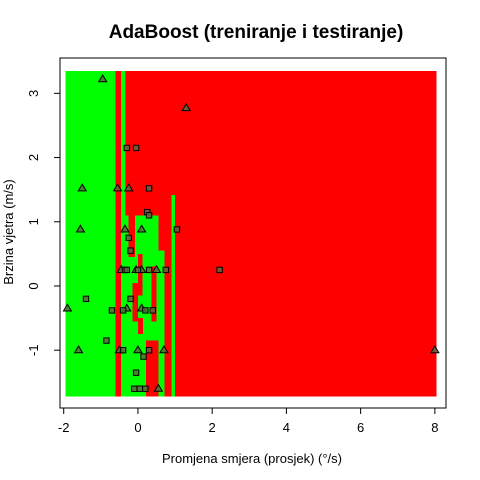 This screenshot has width=480, height=480. I want to click on y-tick-label: 0, so click(33, 285).